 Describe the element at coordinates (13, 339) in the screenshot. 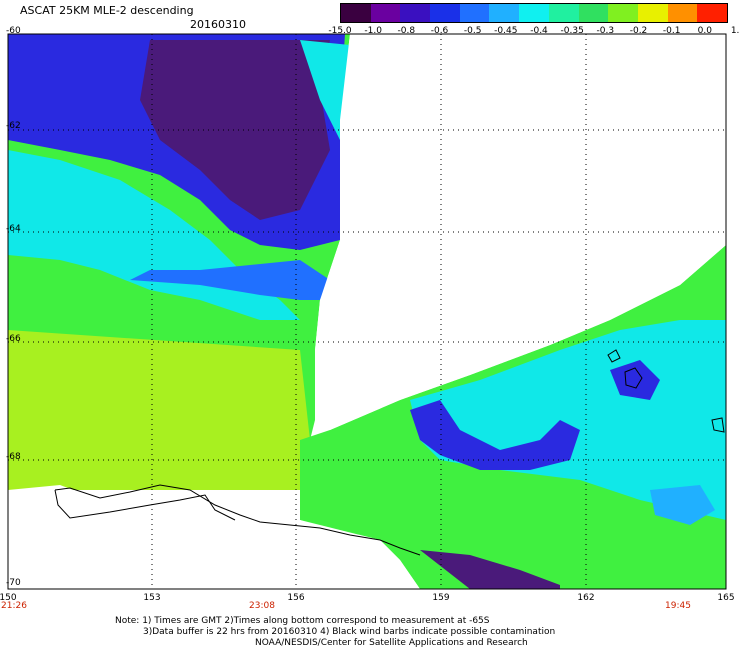

I see `lat-label: -66` at that location.